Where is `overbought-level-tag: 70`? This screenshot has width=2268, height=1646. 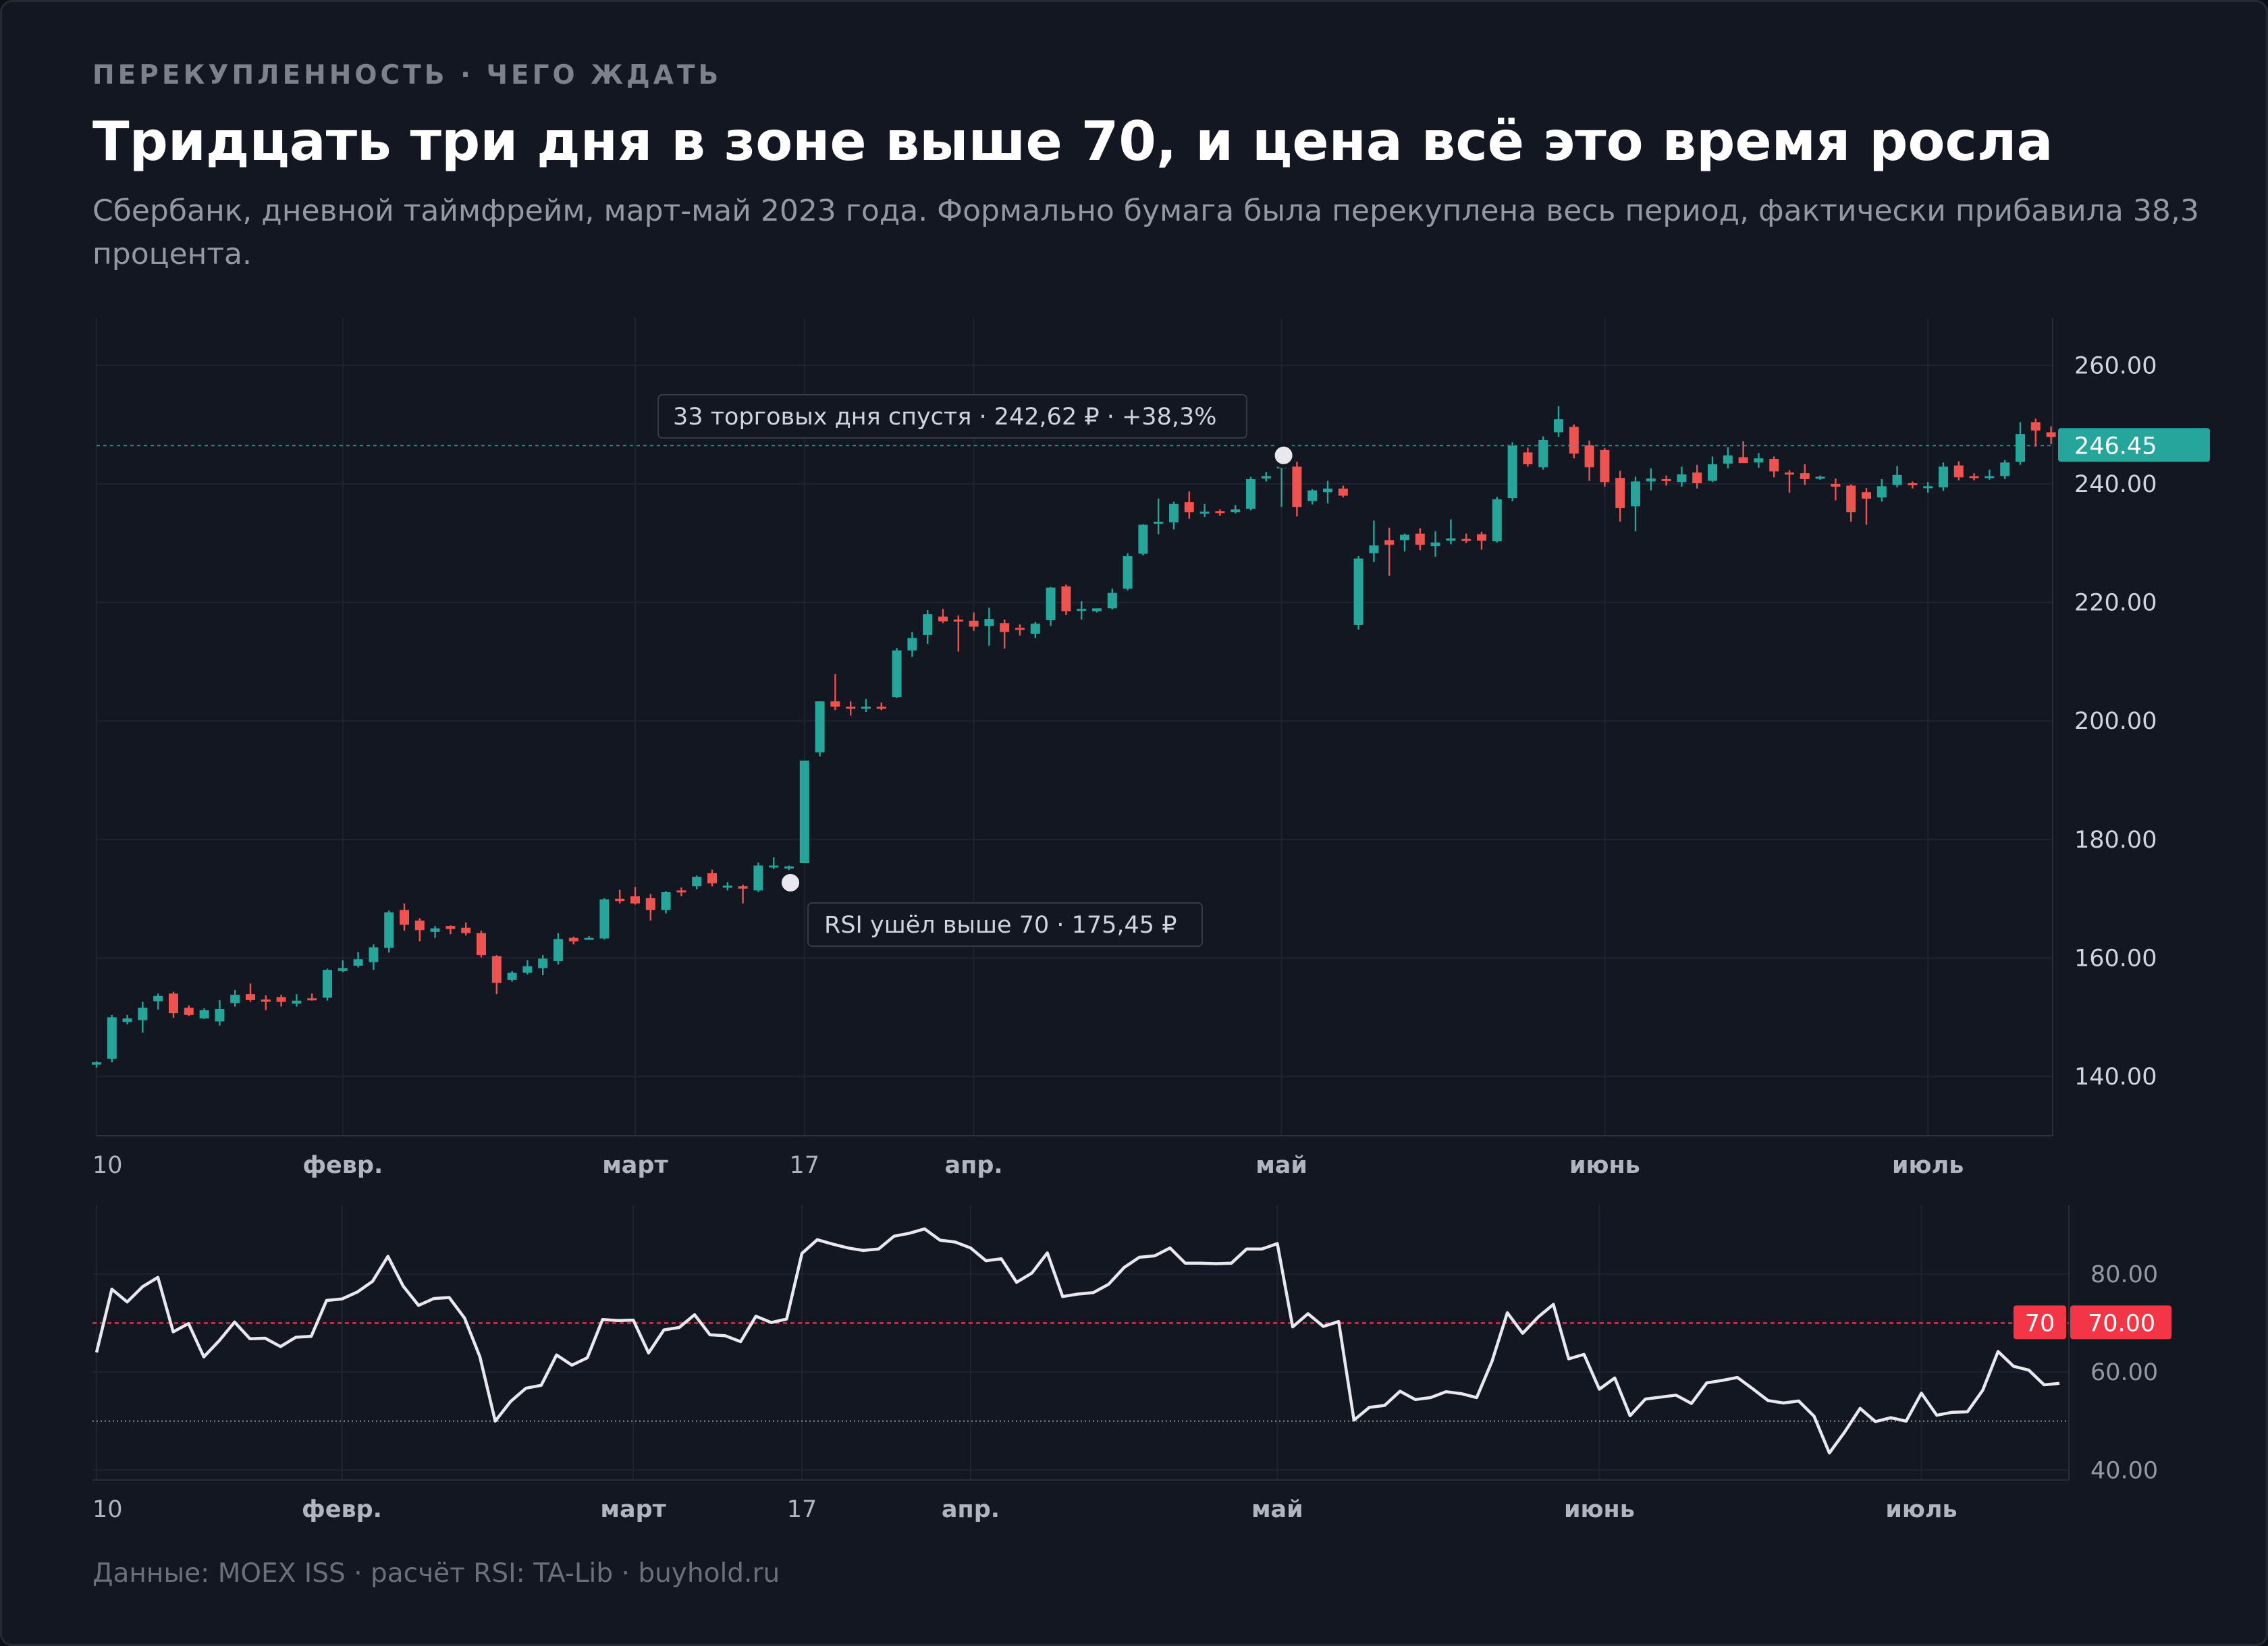
overbought-level-tag: 70 is located at coordinates (2040, 1322).